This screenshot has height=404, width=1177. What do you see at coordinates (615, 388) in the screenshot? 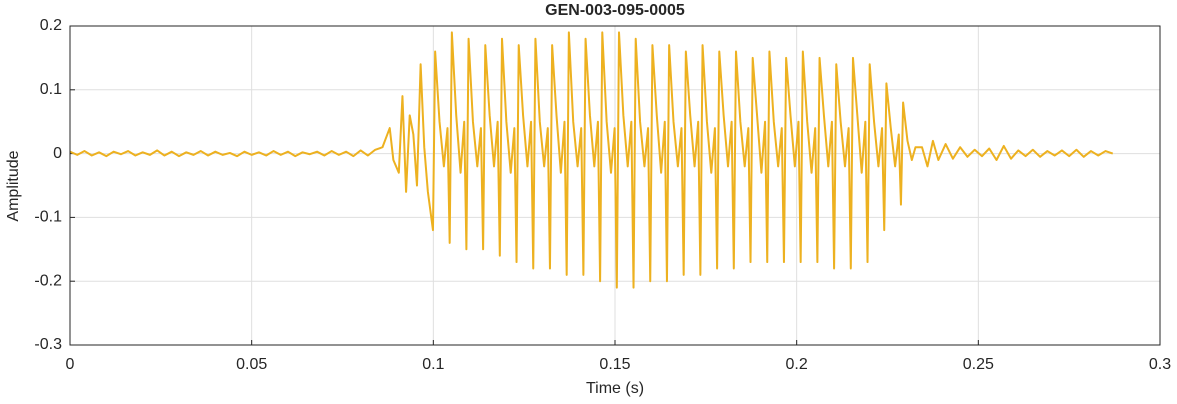
I see `x-axis-label: Time (s)` at bounding box center [615, 388].